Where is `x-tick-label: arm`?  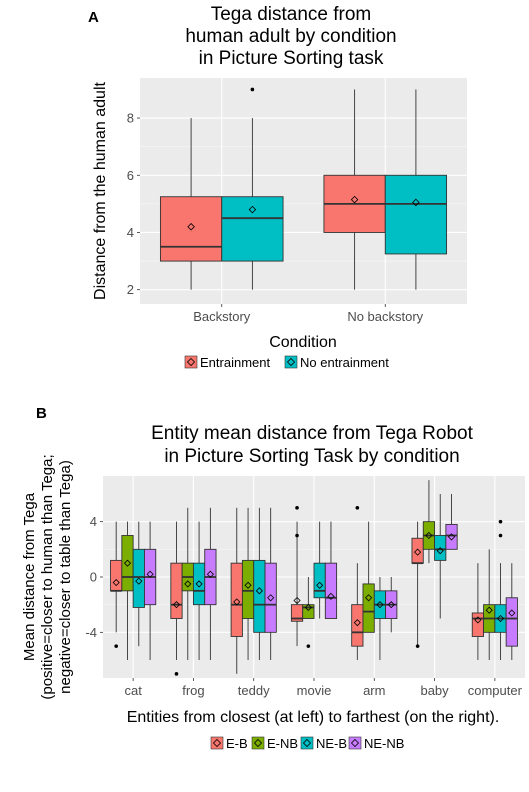 x-tick-label: arm is located at coordinates (374, 690).